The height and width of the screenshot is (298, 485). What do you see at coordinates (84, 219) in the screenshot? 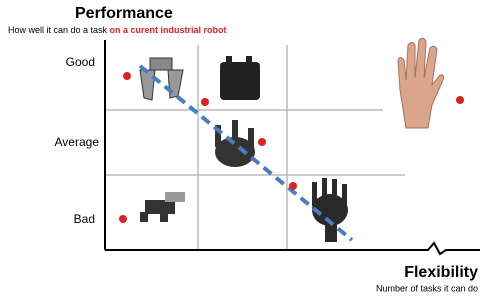
I see `y-label: Bad` at bounding box center [84, 219].